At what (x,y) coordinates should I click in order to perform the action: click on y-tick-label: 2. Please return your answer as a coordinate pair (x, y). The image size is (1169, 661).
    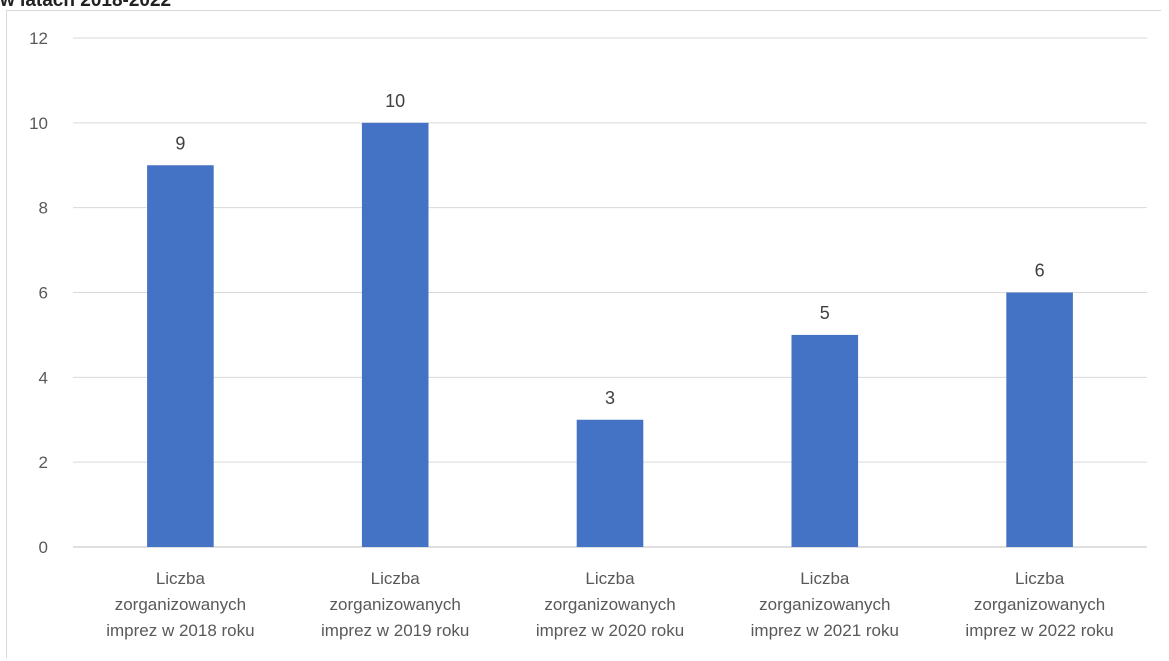
    Looking at the image, I should click on (43, 462).